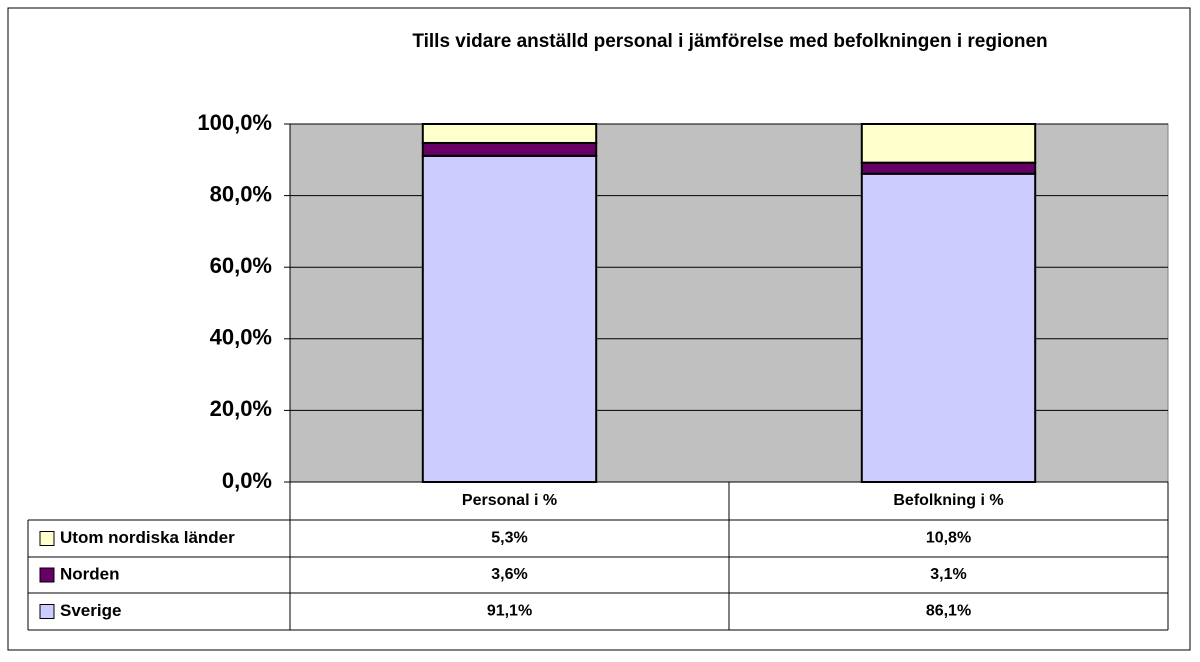 The height and width of the screenshot is (662, 1200). I want to click on y-tick-label: 60,0%, so click(241, 265).